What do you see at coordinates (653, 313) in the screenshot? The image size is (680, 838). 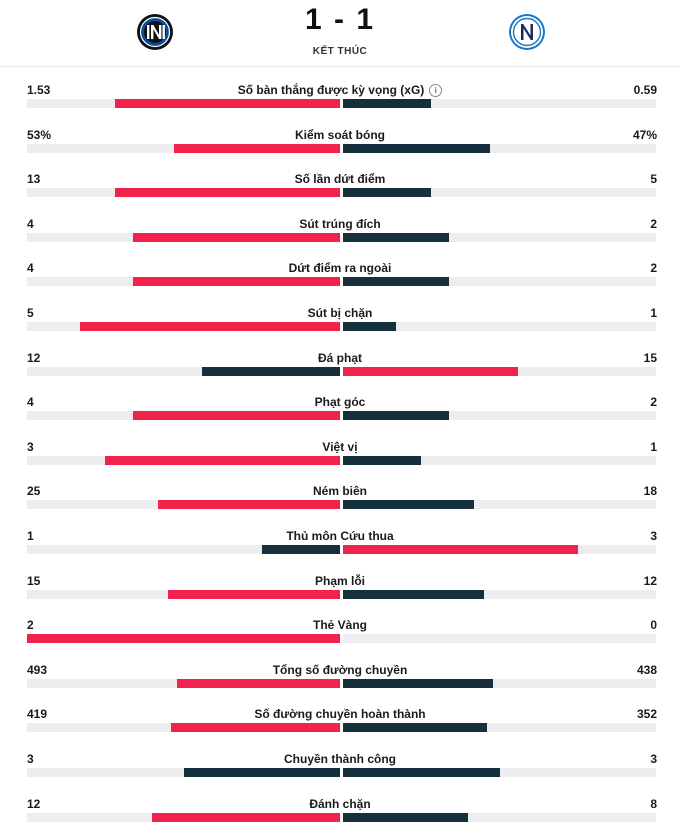 I see `stat-away-value: 1` at bounding box center [653, 313].